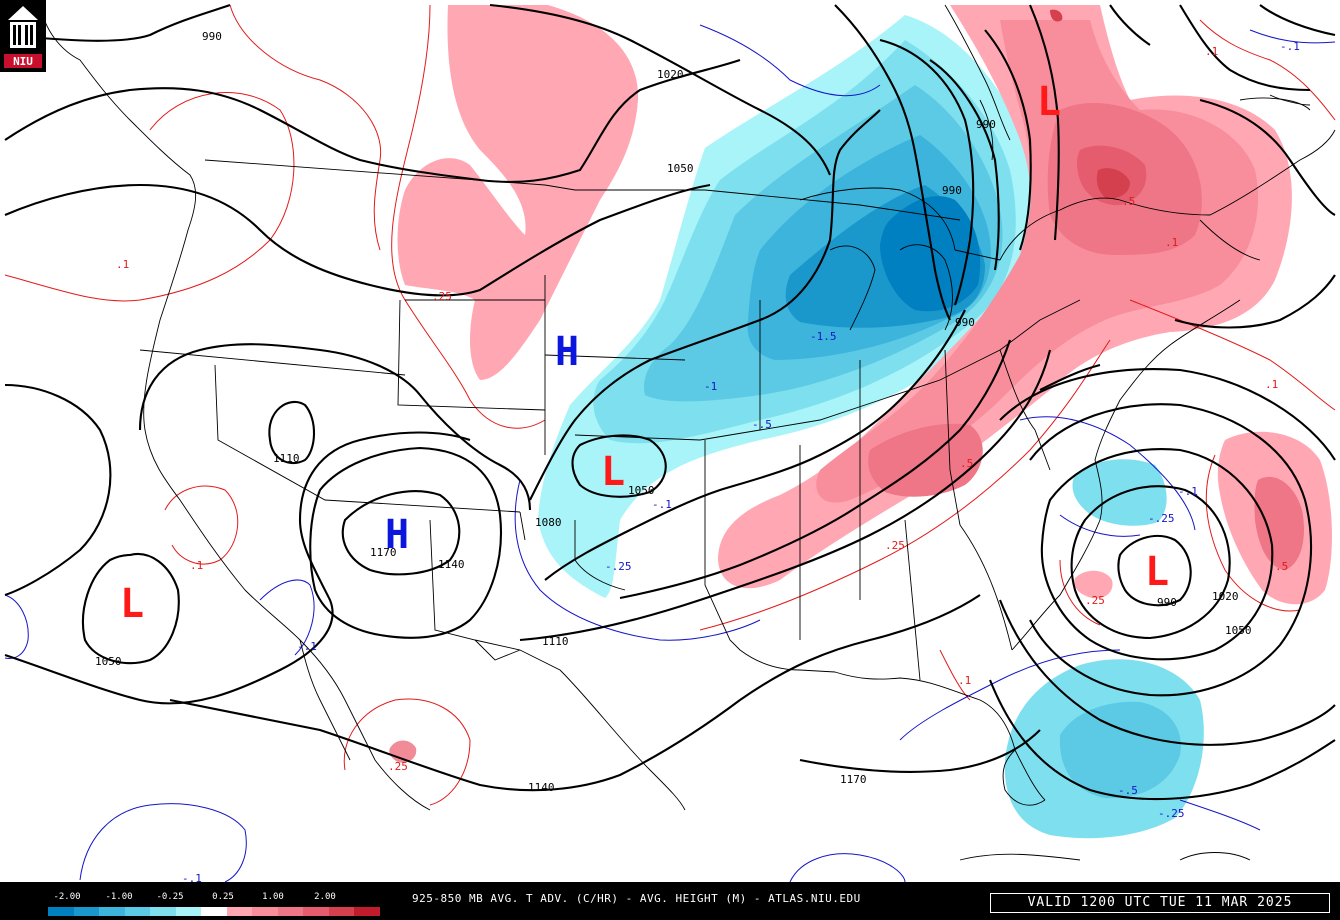 The image size is (1340, 920). Describe the element at coordinates (273, 897) in the screenshot. I see `legend-label: 1.00` at that location.